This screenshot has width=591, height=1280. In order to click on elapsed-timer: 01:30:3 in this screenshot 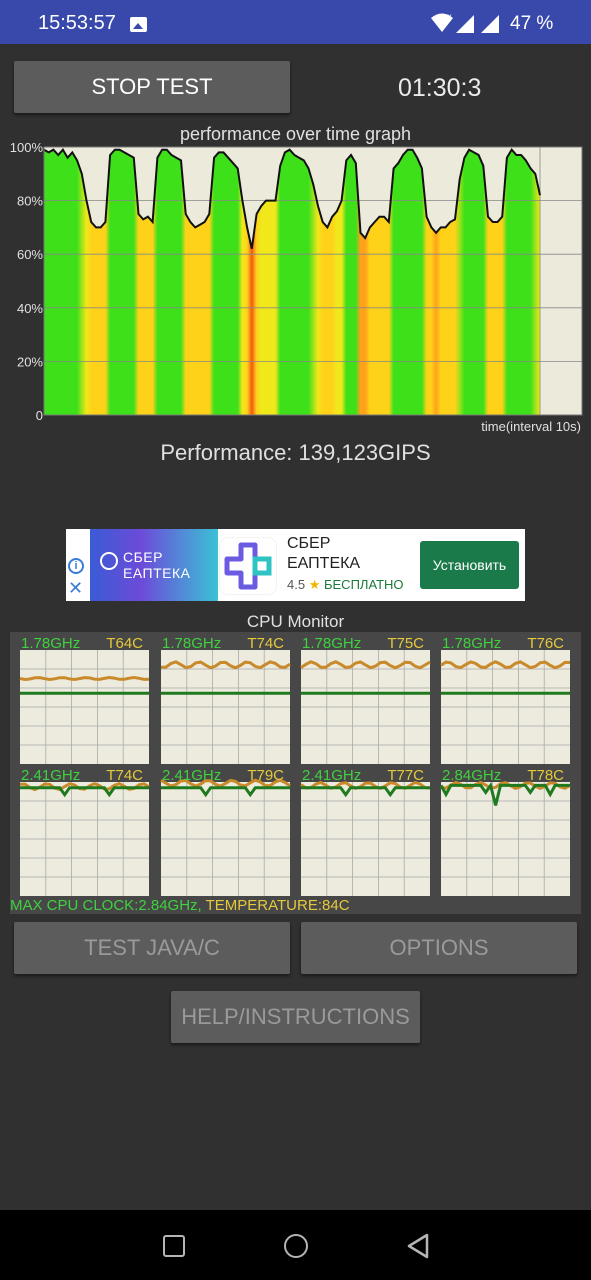, I will do `click(440, 88)`.